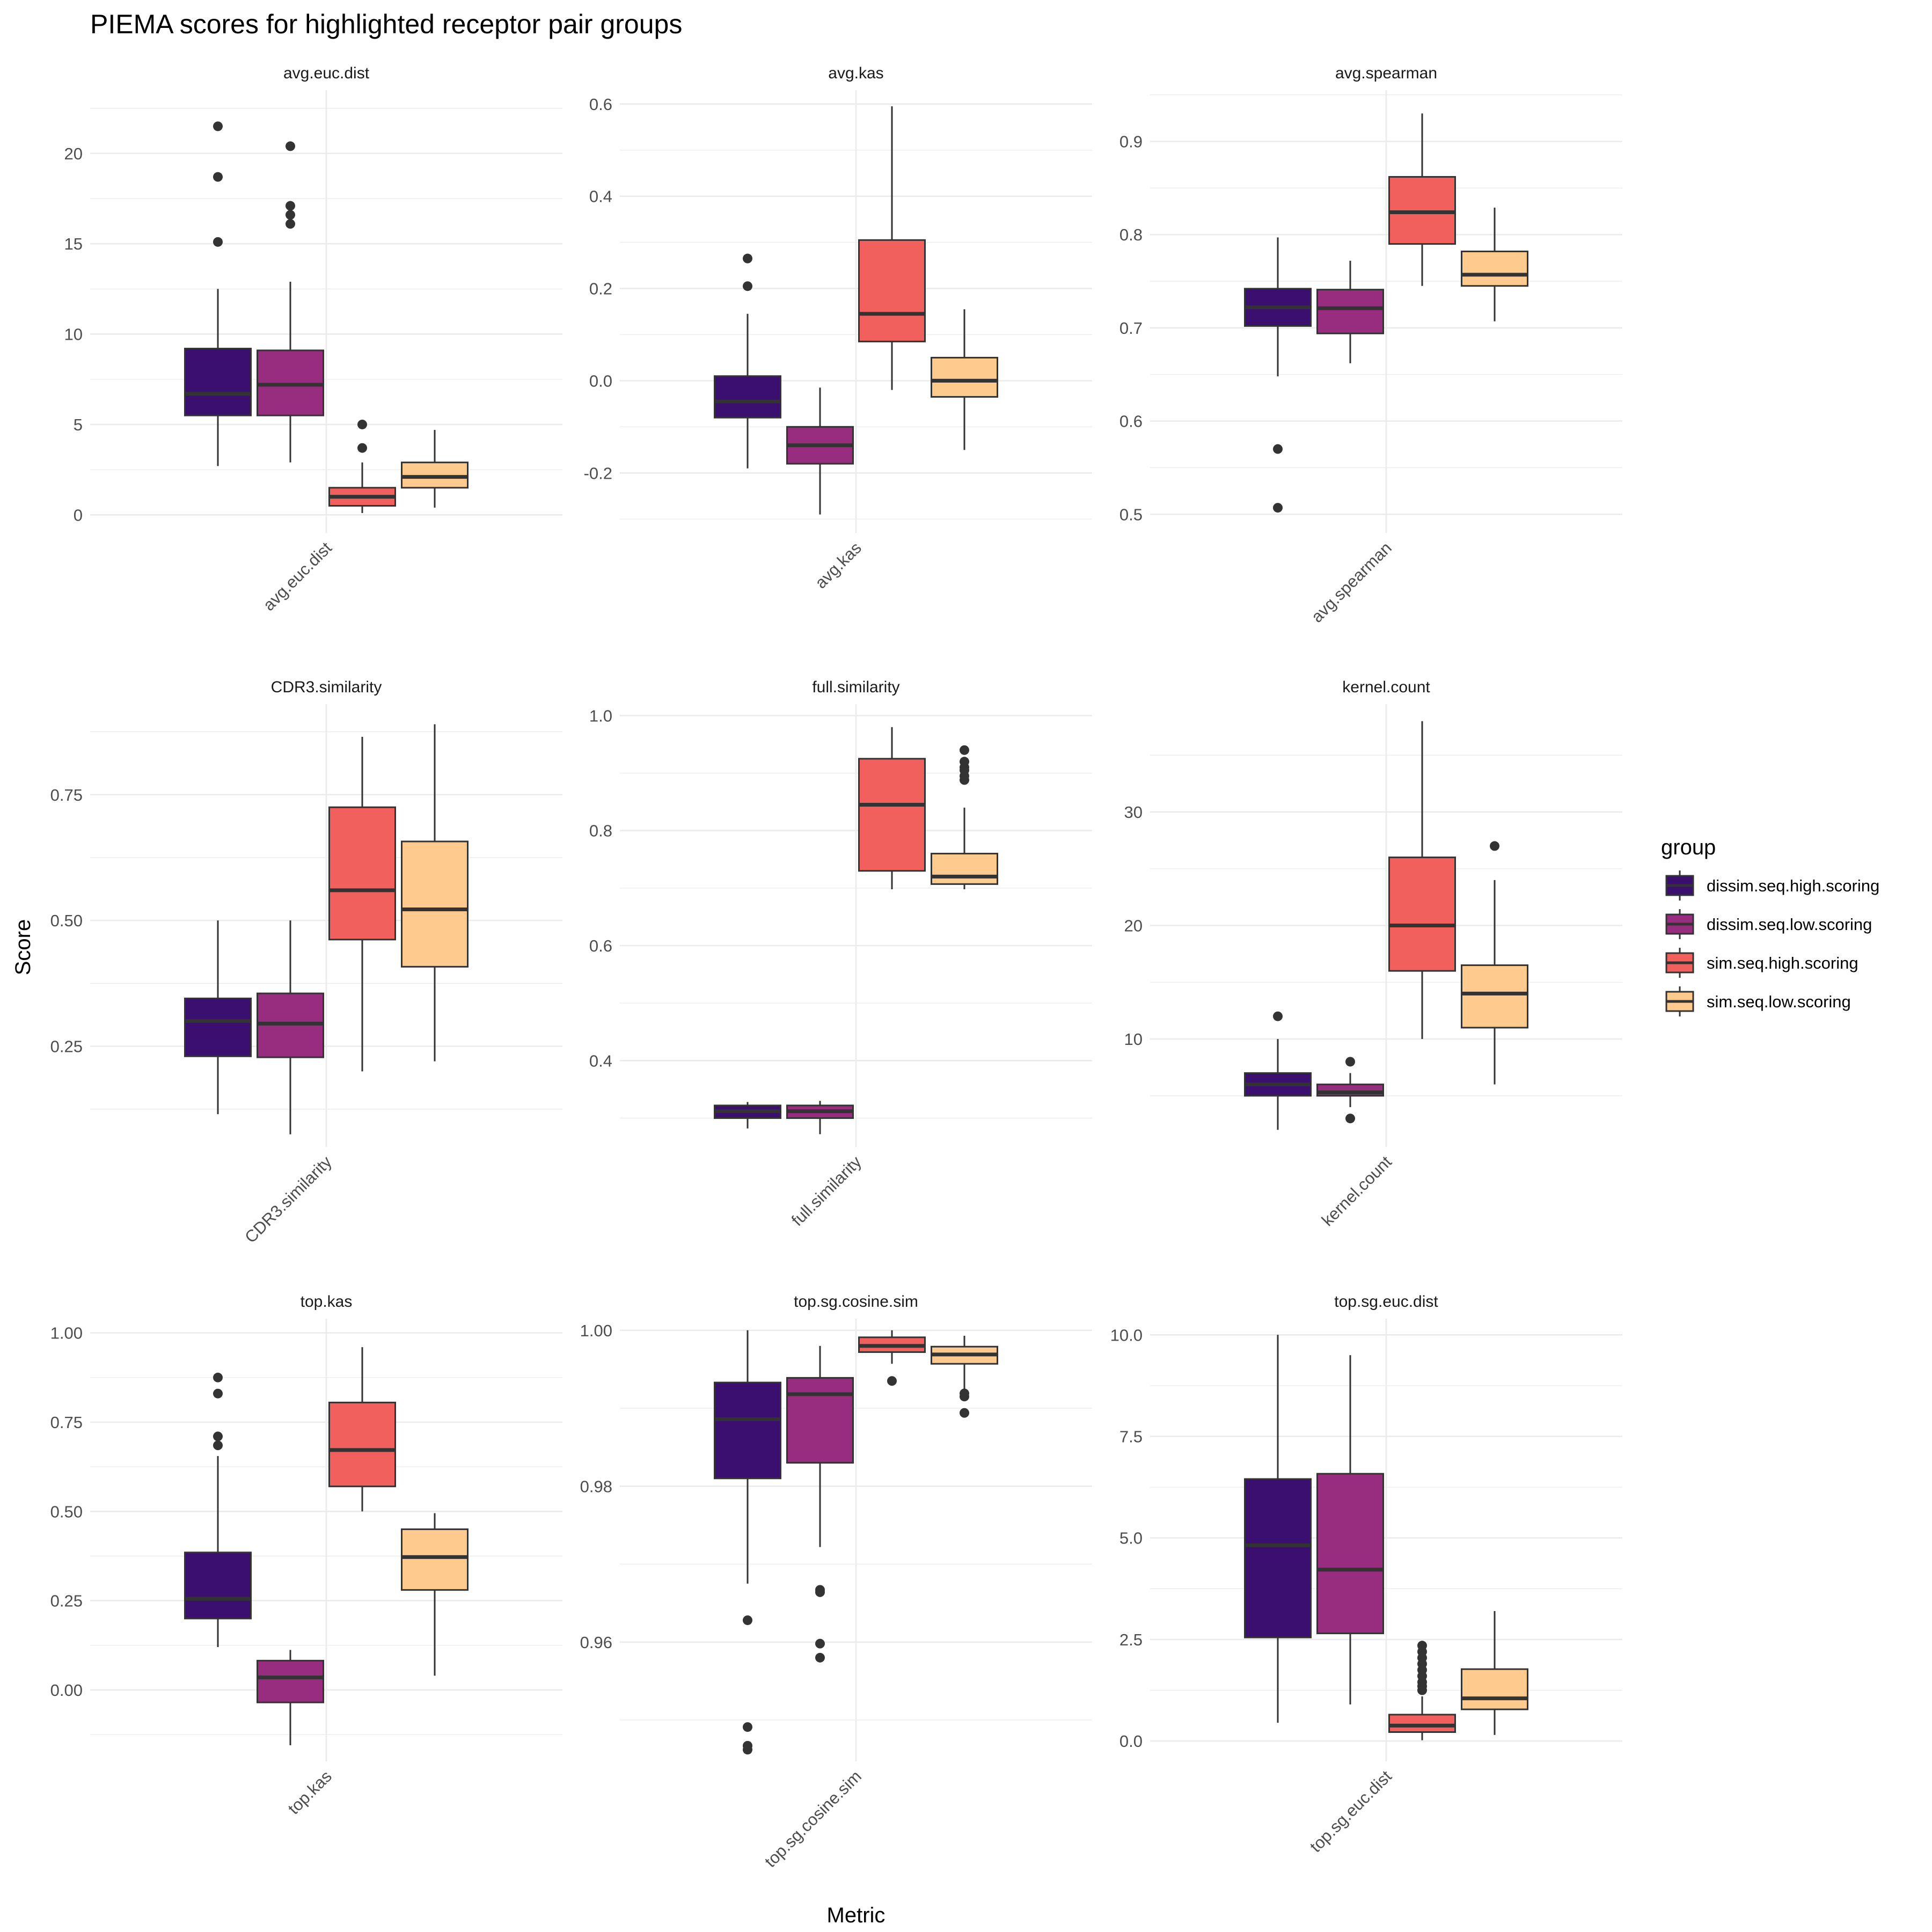 Image resolution: width=1932 pixels, height=1932 pixels. Describe the element at coordinates (600, 715) in the screenshot. I see `y-tick-label: 1.0` at that location.